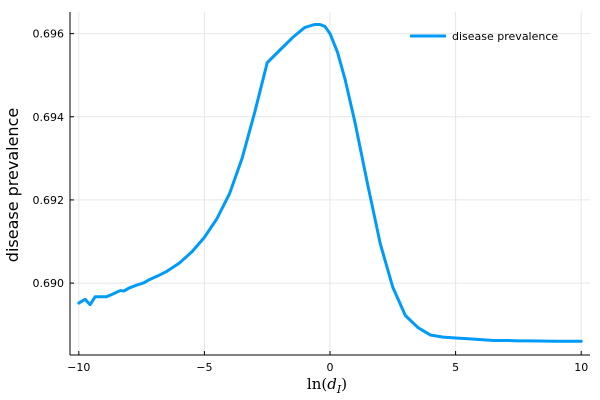  I want to click on y-tick-label: 0.690, so click(49, 283).